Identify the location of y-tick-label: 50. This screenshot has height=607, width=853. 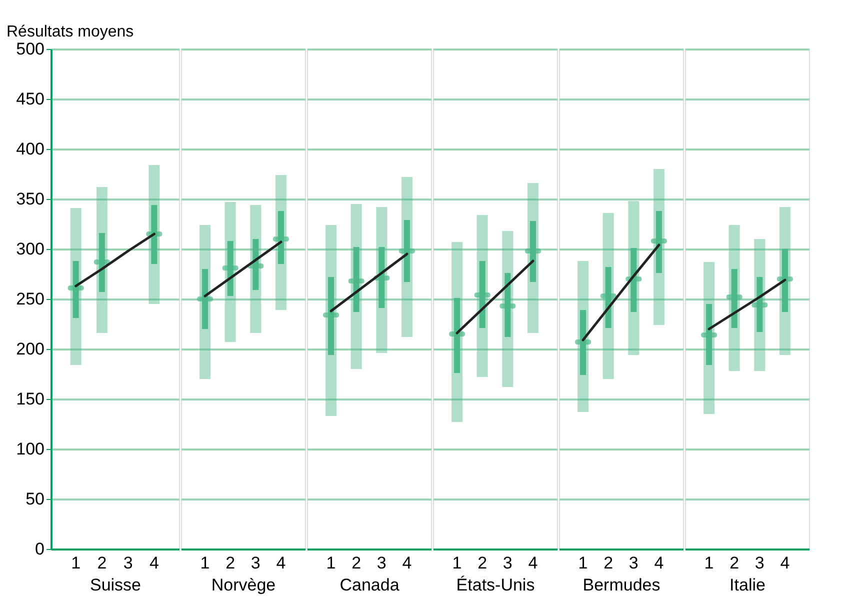
(35, 499).